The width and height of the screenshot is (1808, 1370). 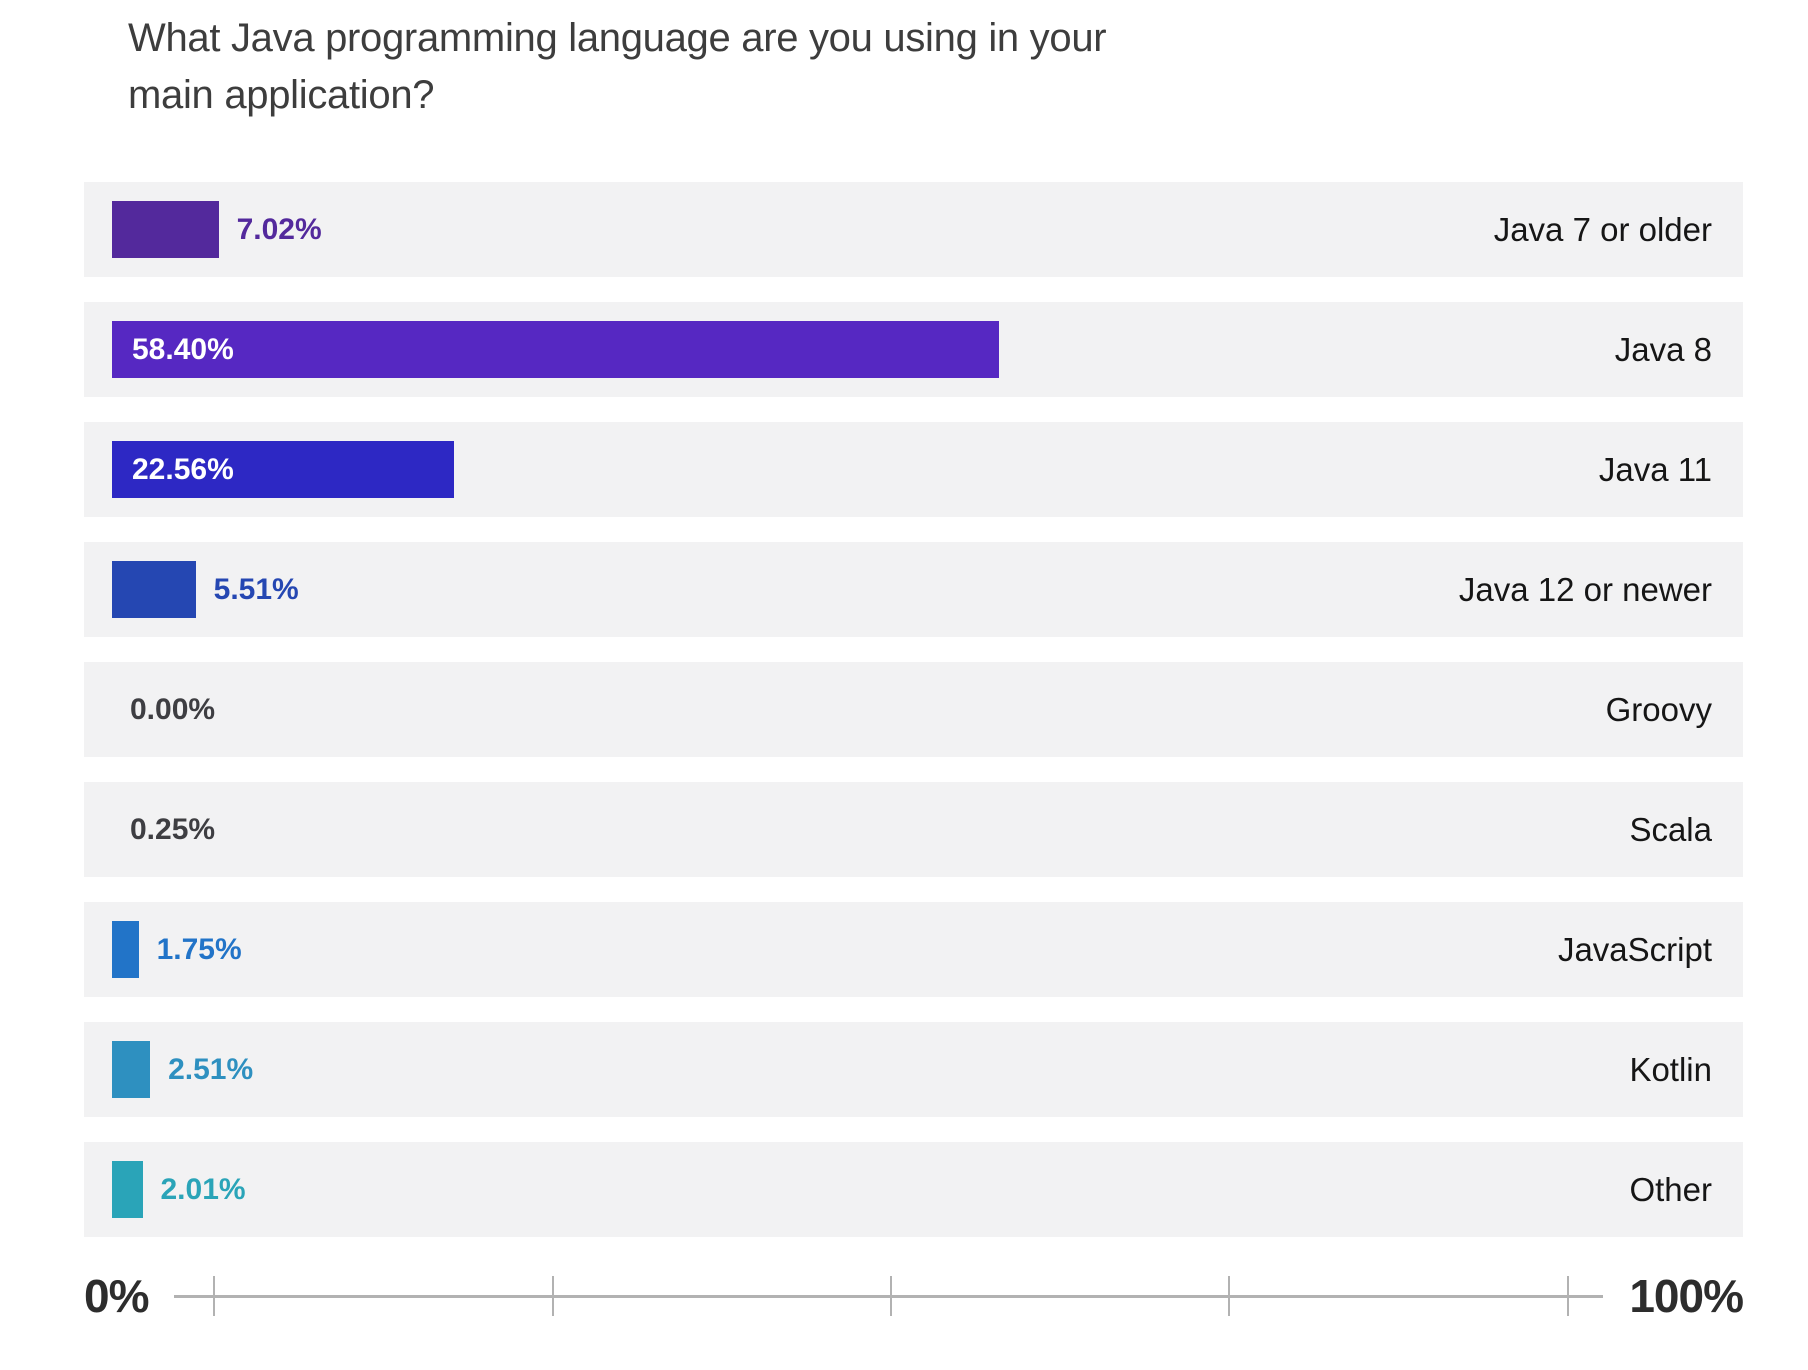 What do you see at coordinates (173, 710) in the screenshot?
I see `value-label: 0.00%` at bounding box center [173, 710].